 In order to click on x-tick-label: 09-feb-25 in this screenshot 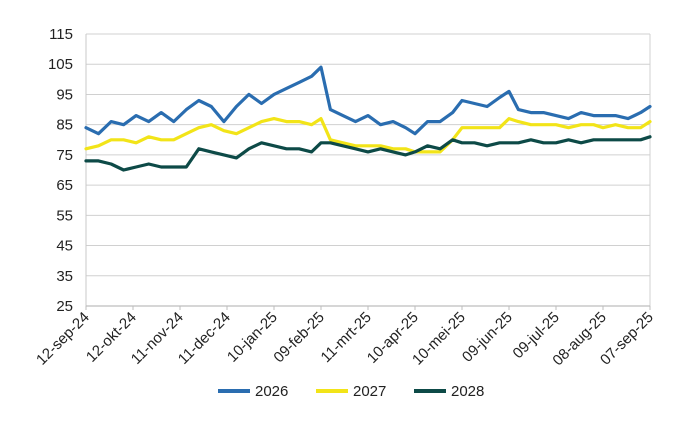, I will do `click(298, 337)`.